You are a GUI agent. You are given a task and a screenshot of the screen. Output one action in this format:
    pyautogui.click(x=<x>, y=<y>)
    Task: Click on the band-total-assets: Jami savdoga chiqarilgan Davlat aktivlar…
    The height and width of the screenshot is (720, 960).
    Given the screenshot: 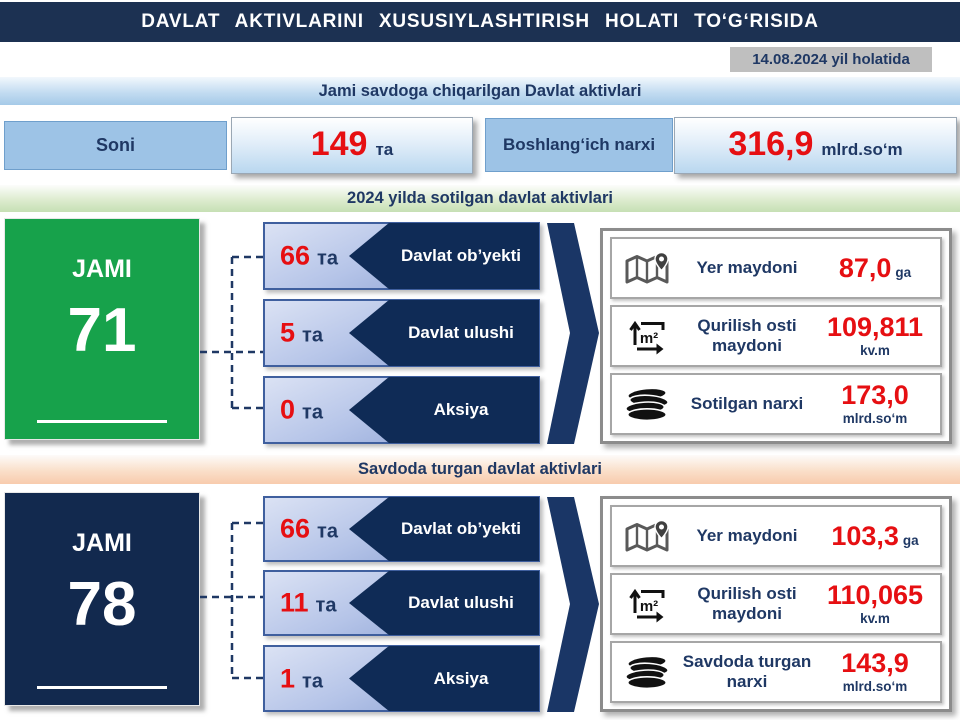 What is the action you would take?
    pyautogui.click(x=480, y=91)
    